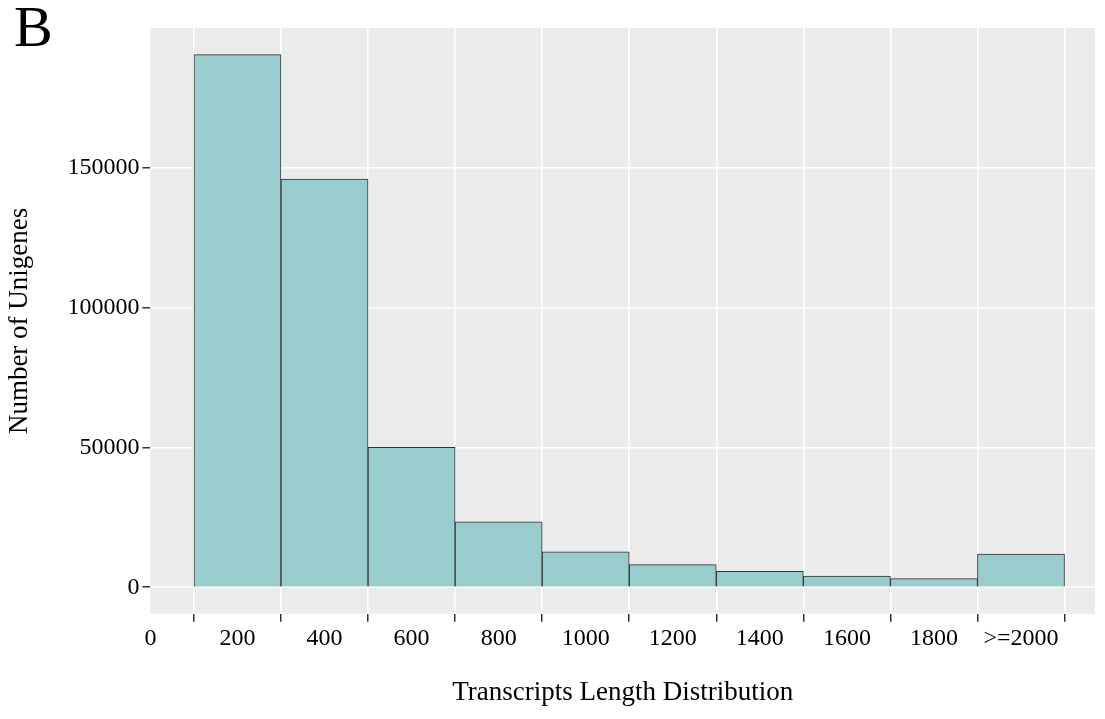  Describe the element at coordinates (846, 637) in the screenshot. I see `x-tick-label: 1600` at that location.